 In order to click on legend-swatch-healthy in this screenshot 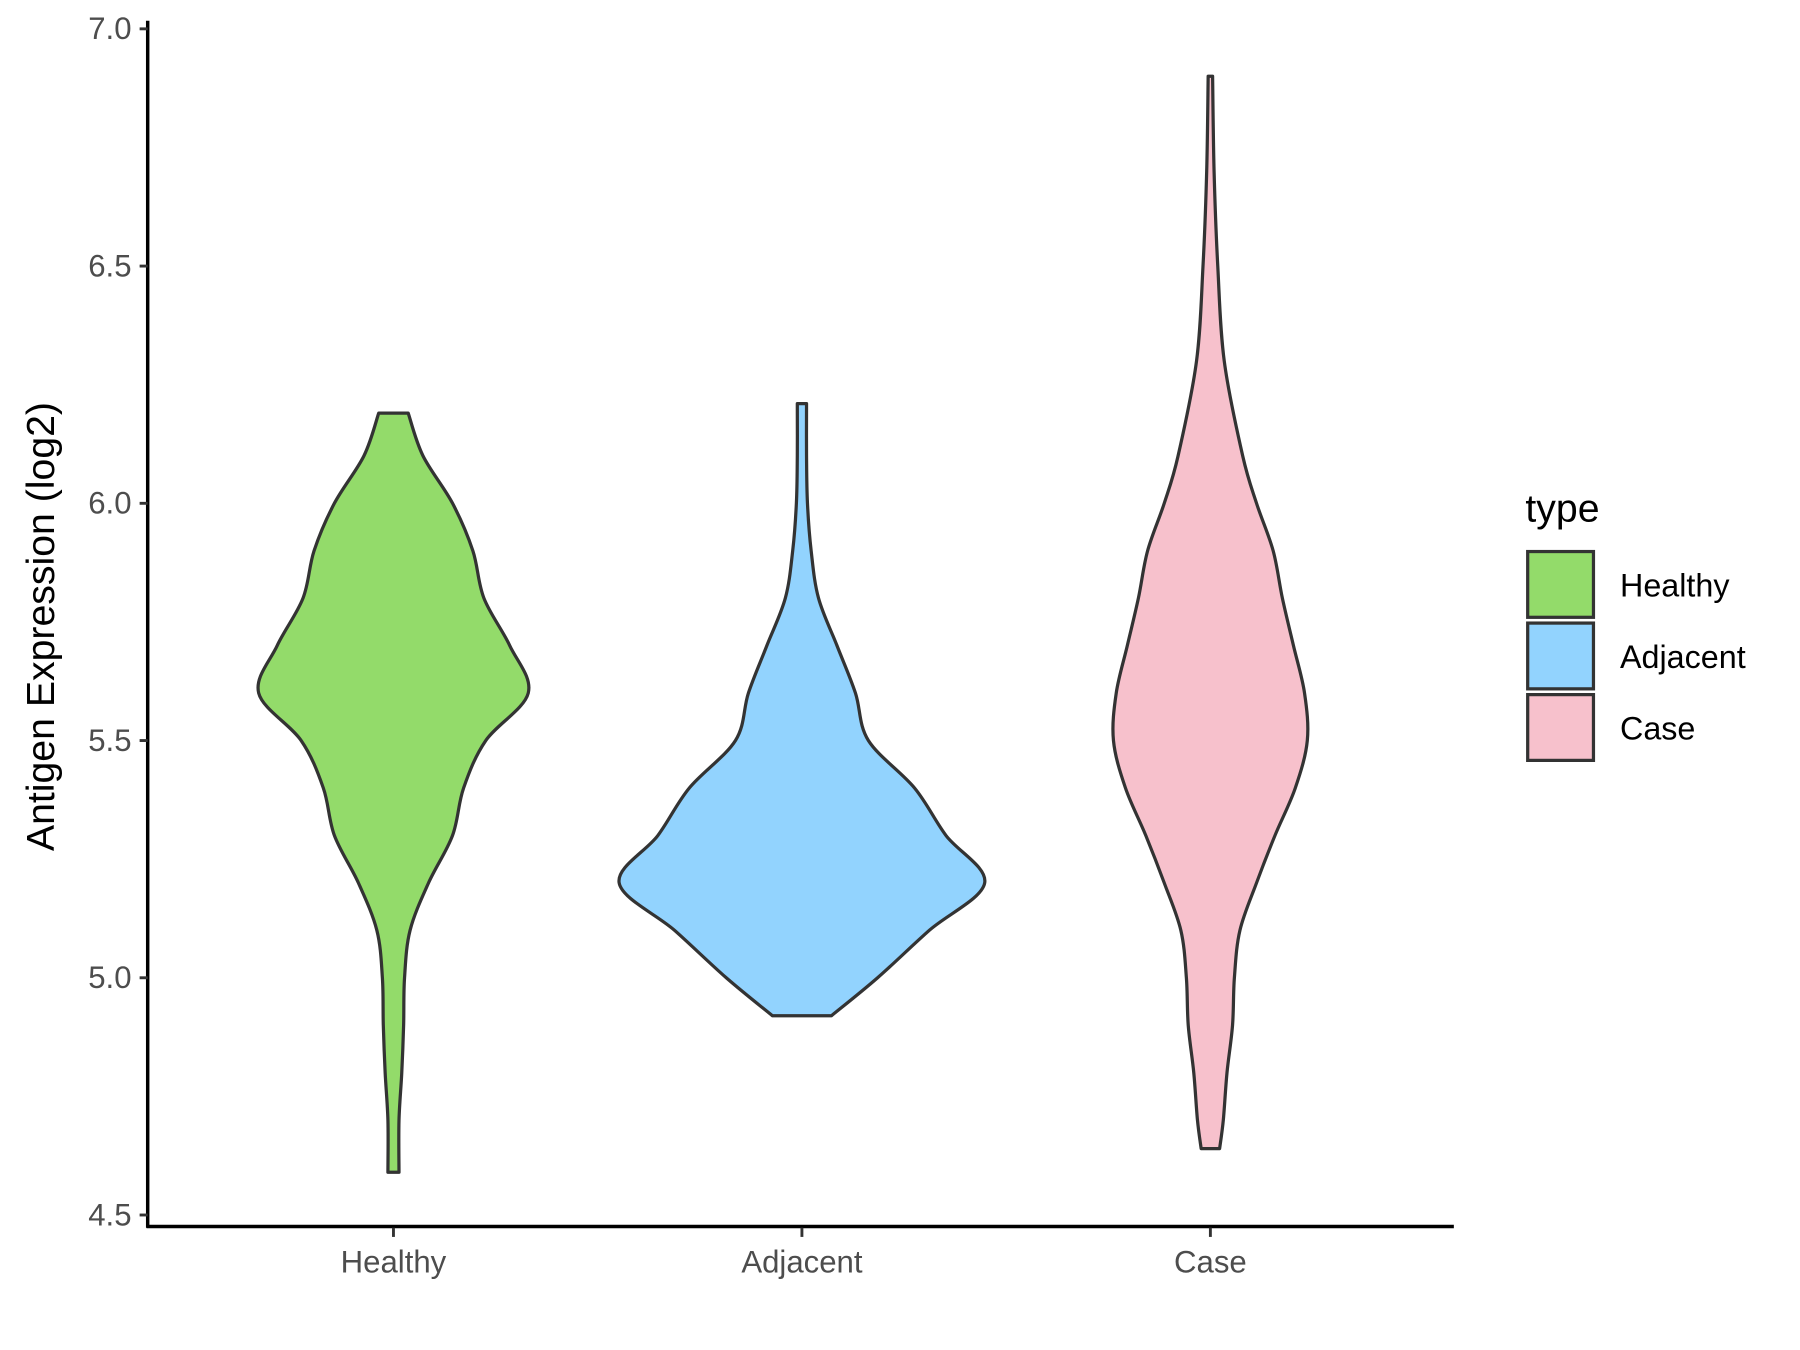, I will do `click(1561, 584)`.